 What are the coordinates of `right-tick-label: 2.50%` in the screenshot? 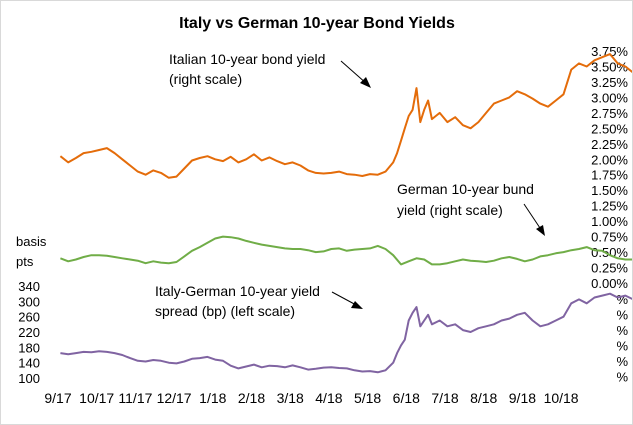 It's located at (609, 128).